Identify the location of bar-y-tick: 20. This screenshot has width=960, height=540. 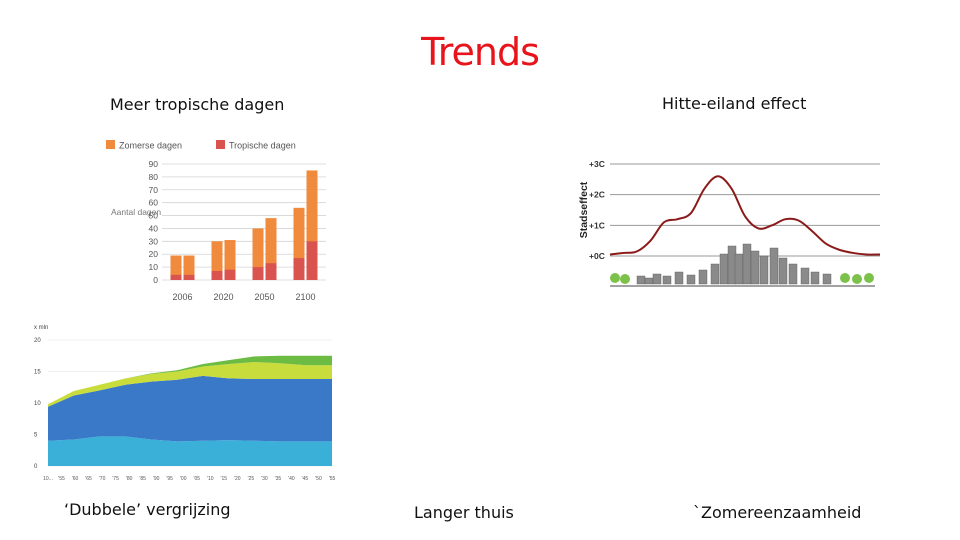
(154, 254).